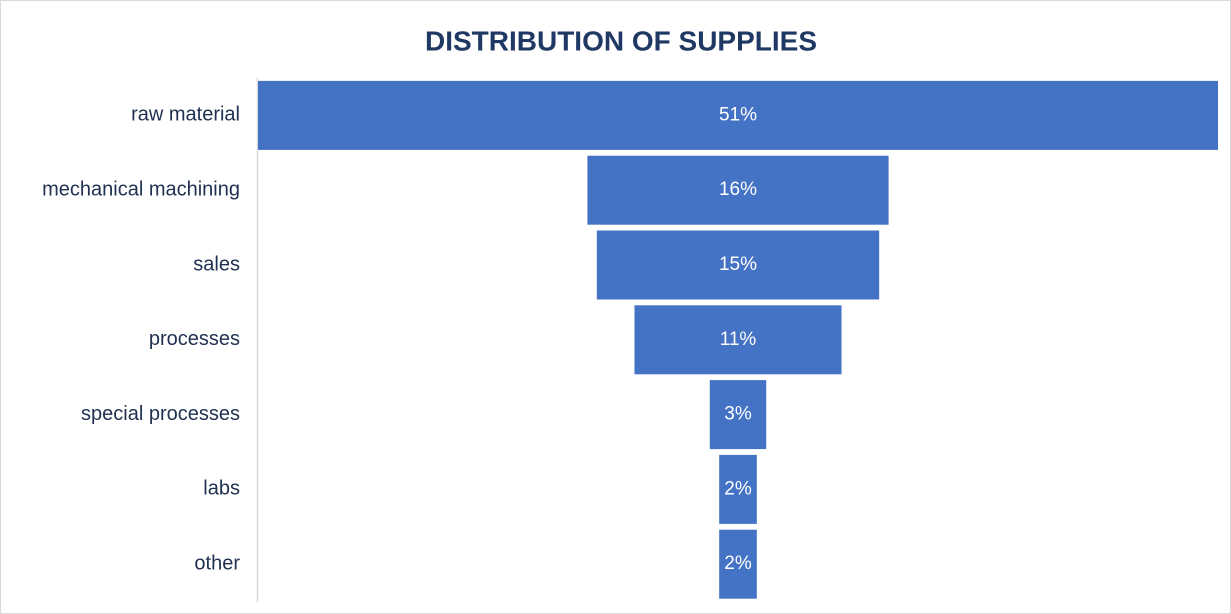  Describe the element at coordinates (621, 40) in the screenshot. I see `chart-title: DISTRIBUTION OF SUPPLIES` at that location.